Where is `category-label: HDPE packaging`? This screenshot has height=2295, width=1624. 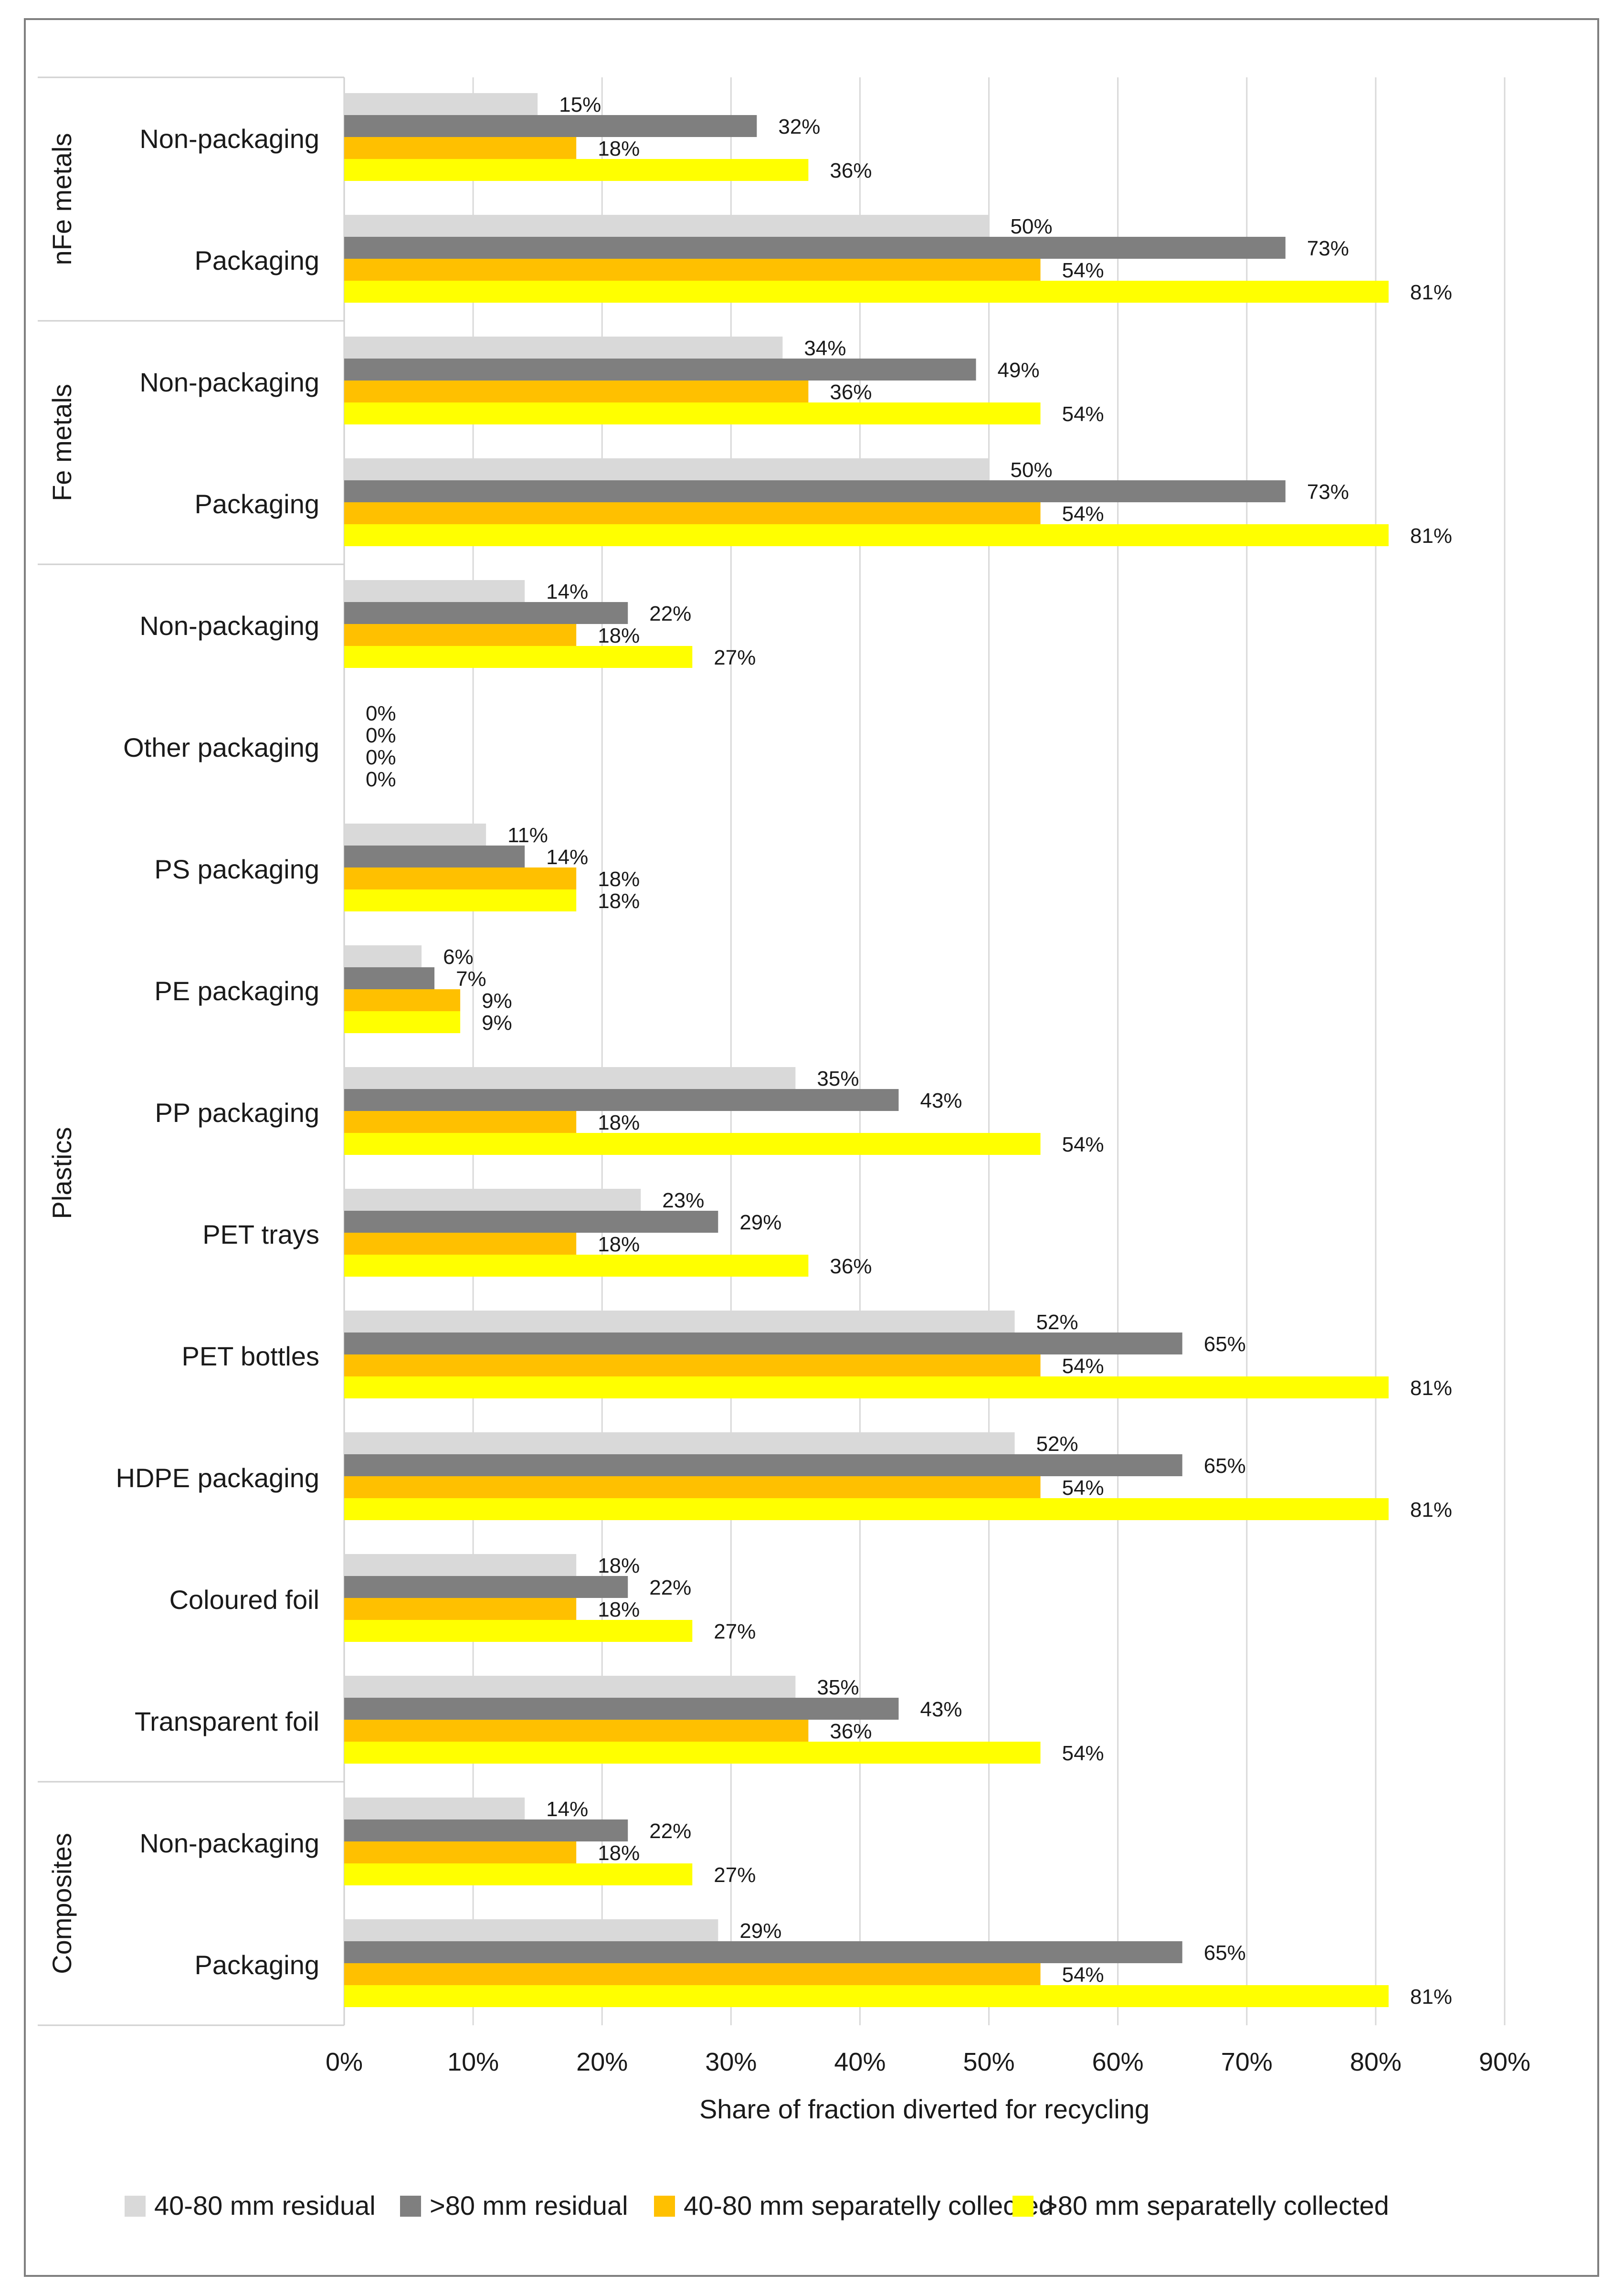
category-label: HDPE packaging is located at coordinates (217, 1478).